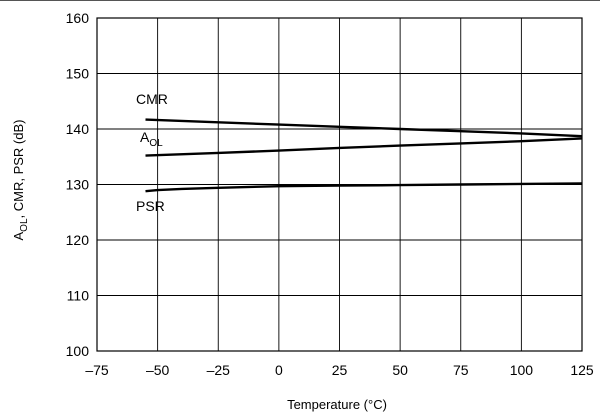  I want to click on x-tick-label: 125, so click(582, 370).